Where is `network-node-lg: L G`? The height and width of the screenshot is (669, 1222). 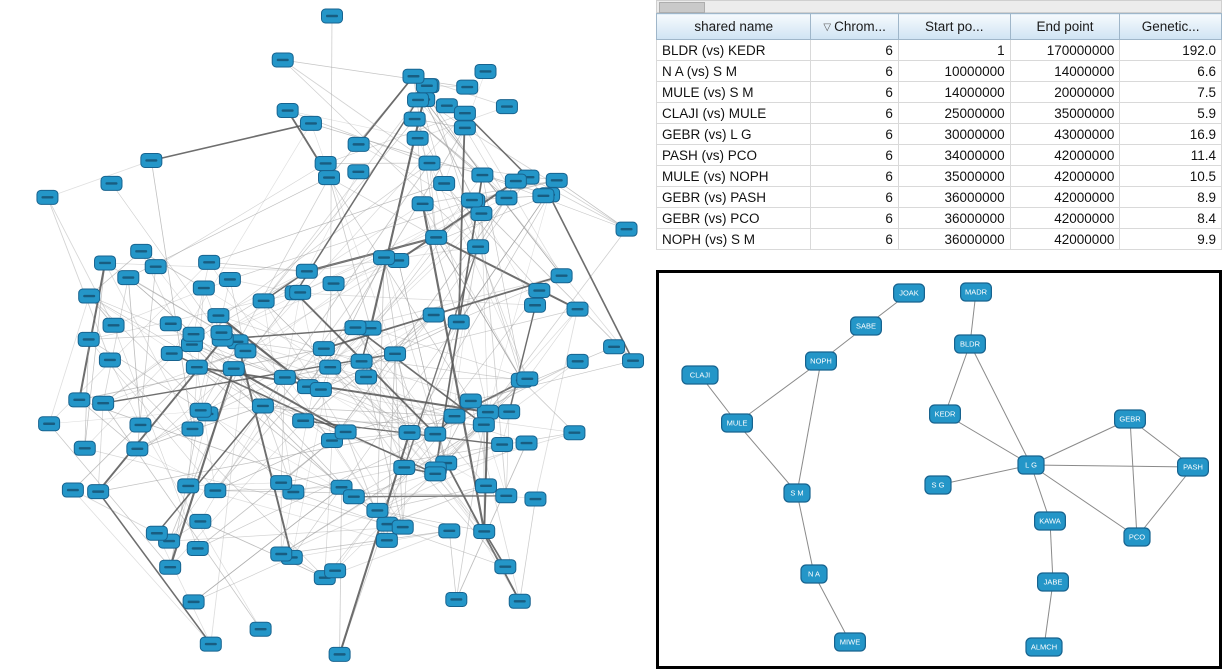
network-node-lg: L G is located at coordinates (1031, 465).